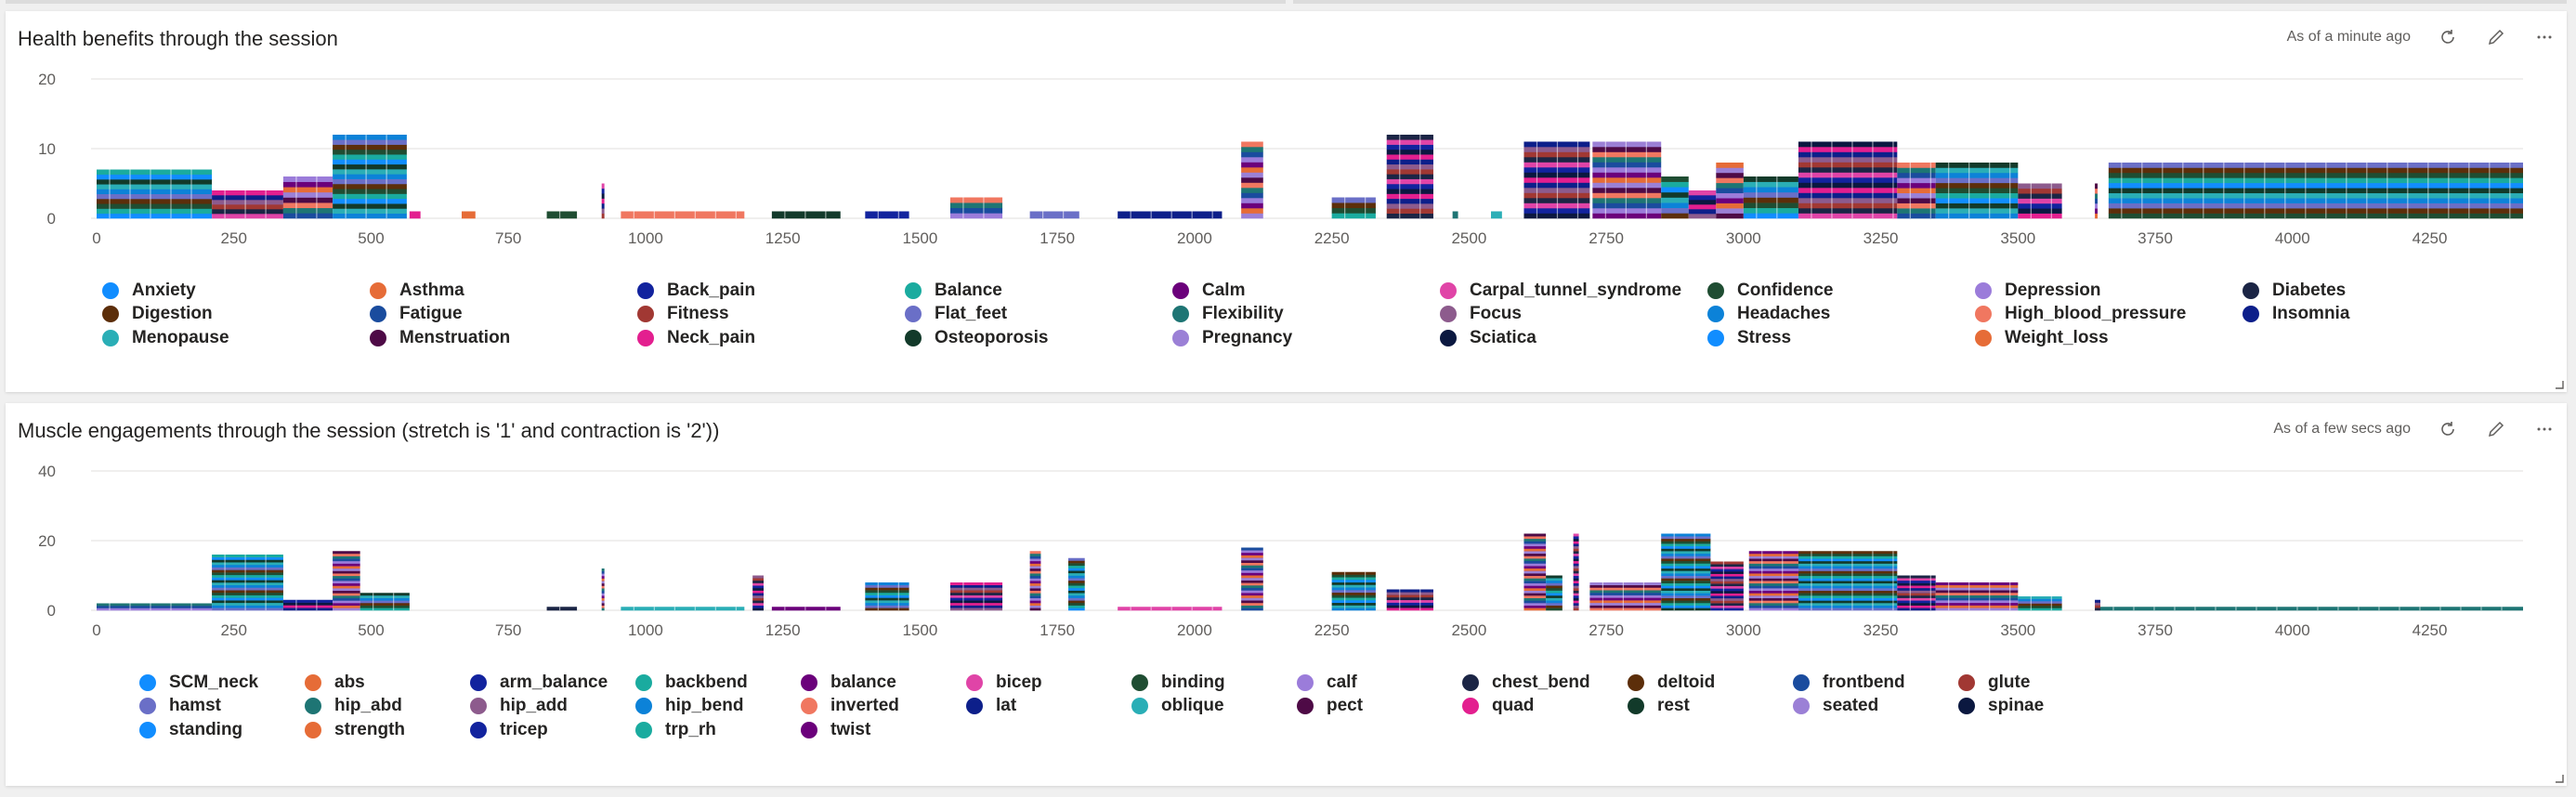  What do you see at coordinates (1573, 291) in the screenshot?
I see `legend-item: Carpal_tunnel_syndrome` at bounding box center [1573, 291].